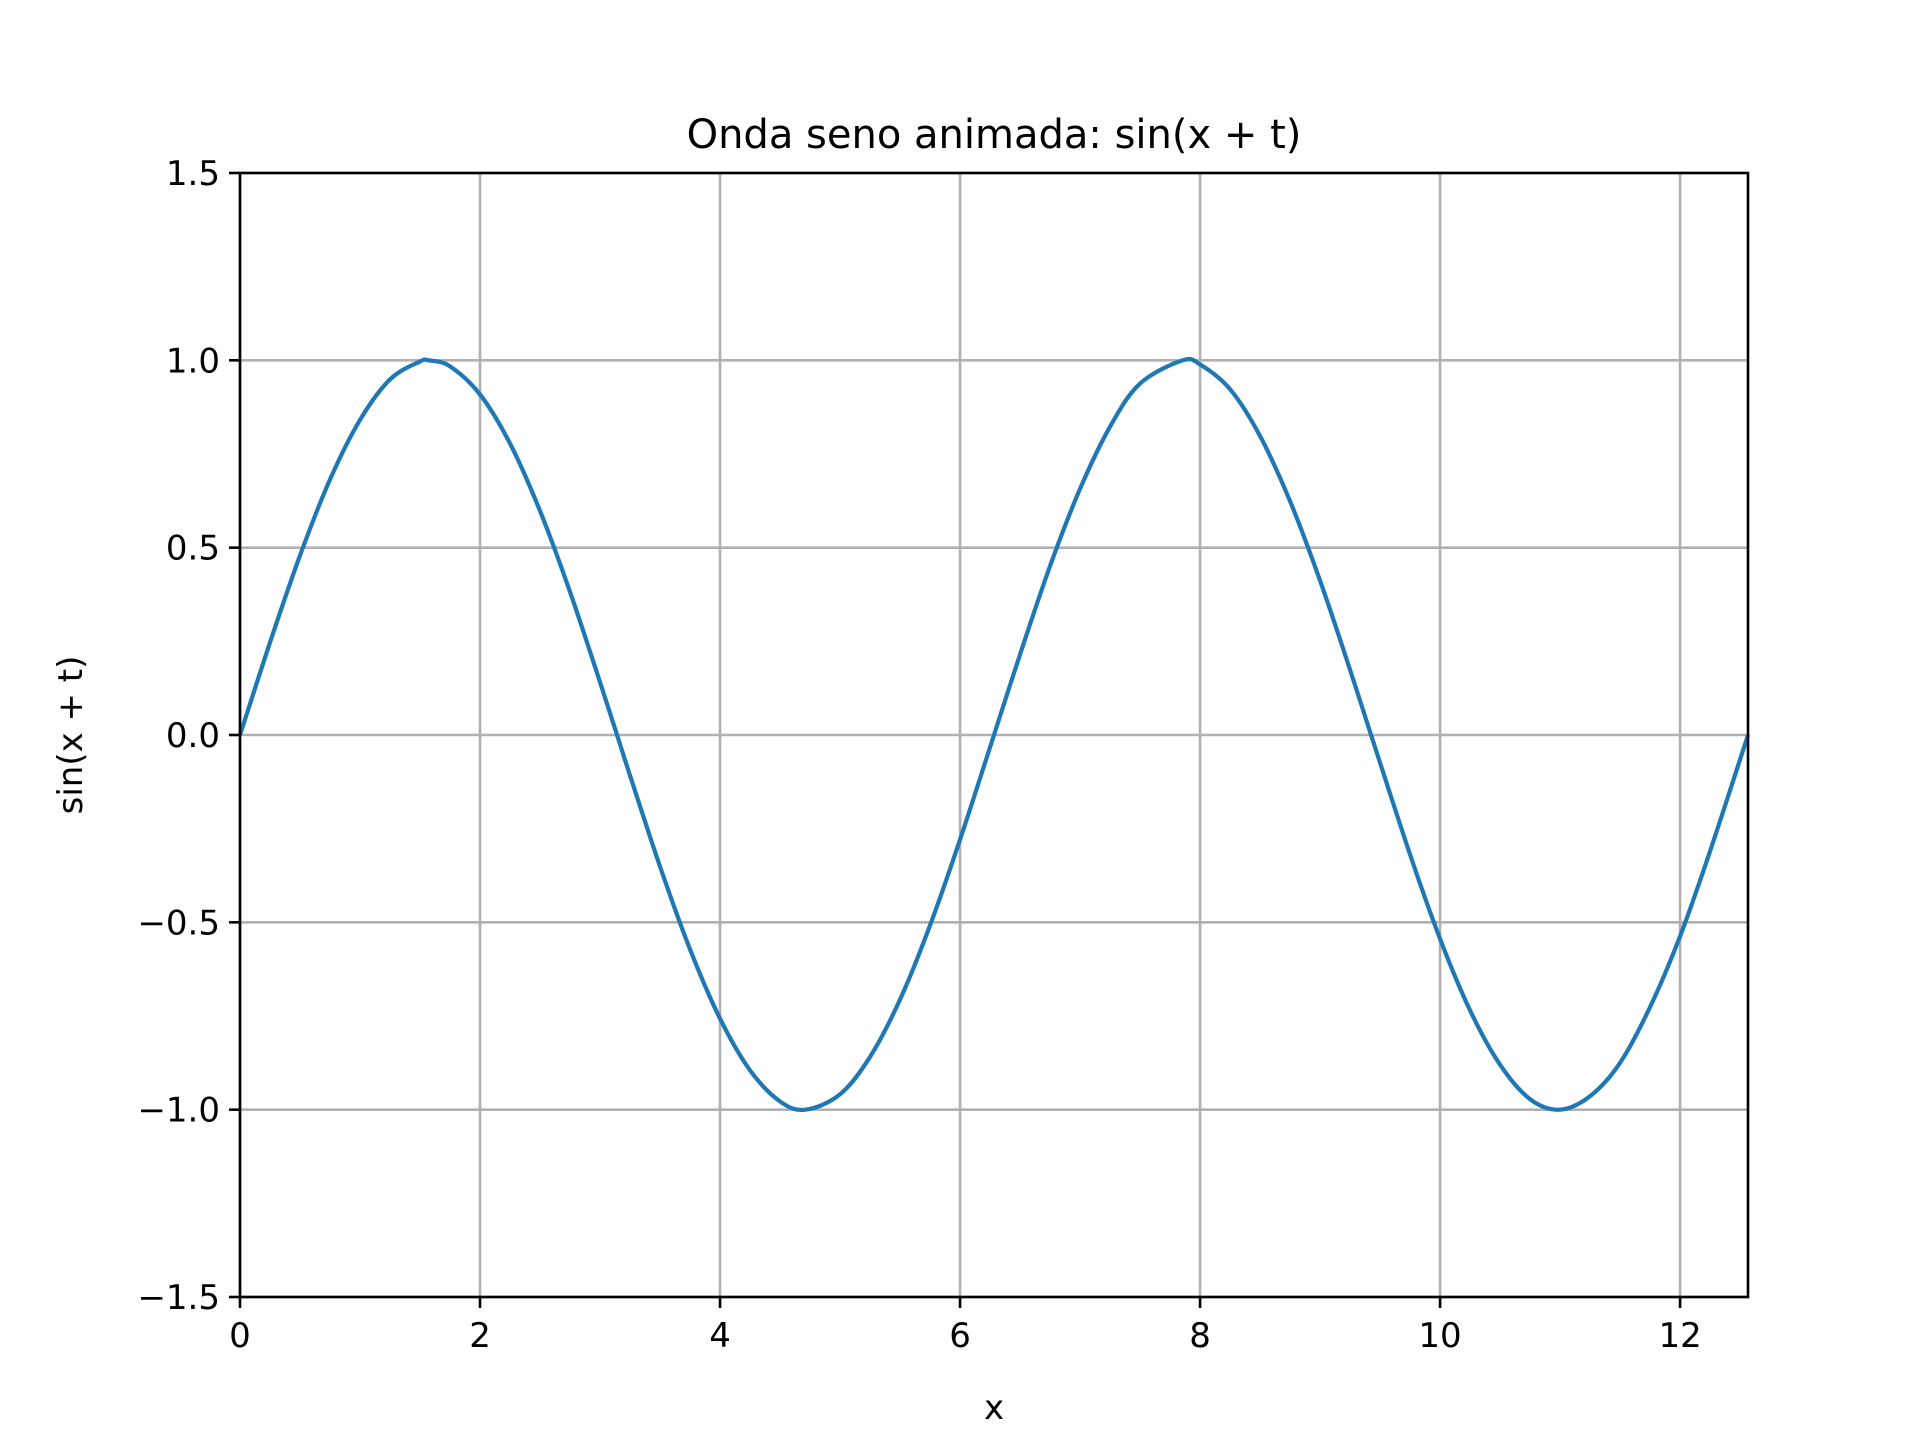 This screenshot has width=1920, height=1440. I want to click on y-tick-label: −1.5, so click(178, 1298).